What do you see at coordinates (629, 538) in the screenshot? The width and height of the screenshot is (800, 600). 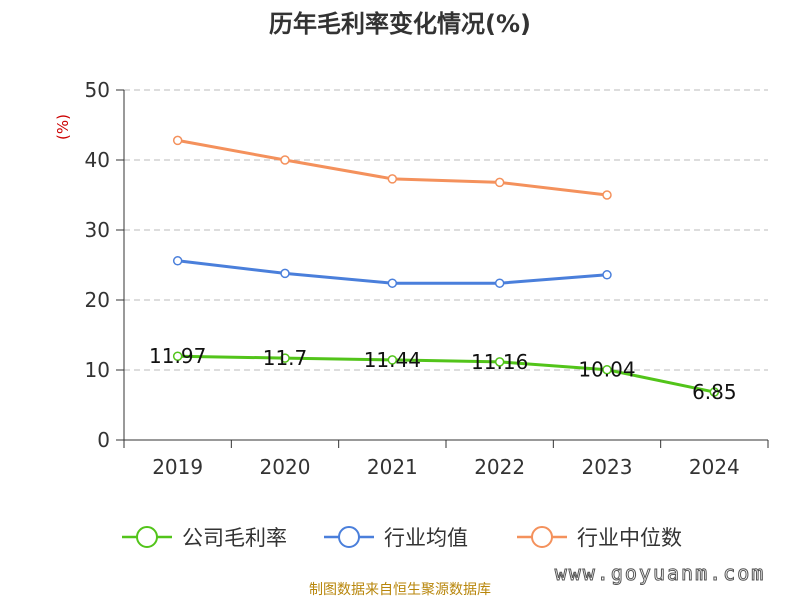 I see `legend-label: 行业中位数` at bounding box center [629, 538].